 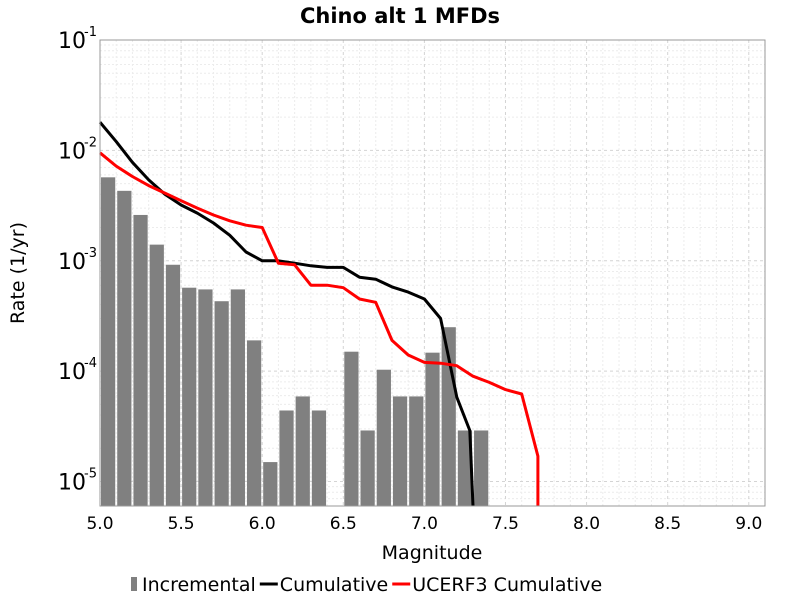 What do you see at coordinates (90, 32) in the screenshot?
I see `y-tick-exponent: -1` at bounding box center [90, 32].